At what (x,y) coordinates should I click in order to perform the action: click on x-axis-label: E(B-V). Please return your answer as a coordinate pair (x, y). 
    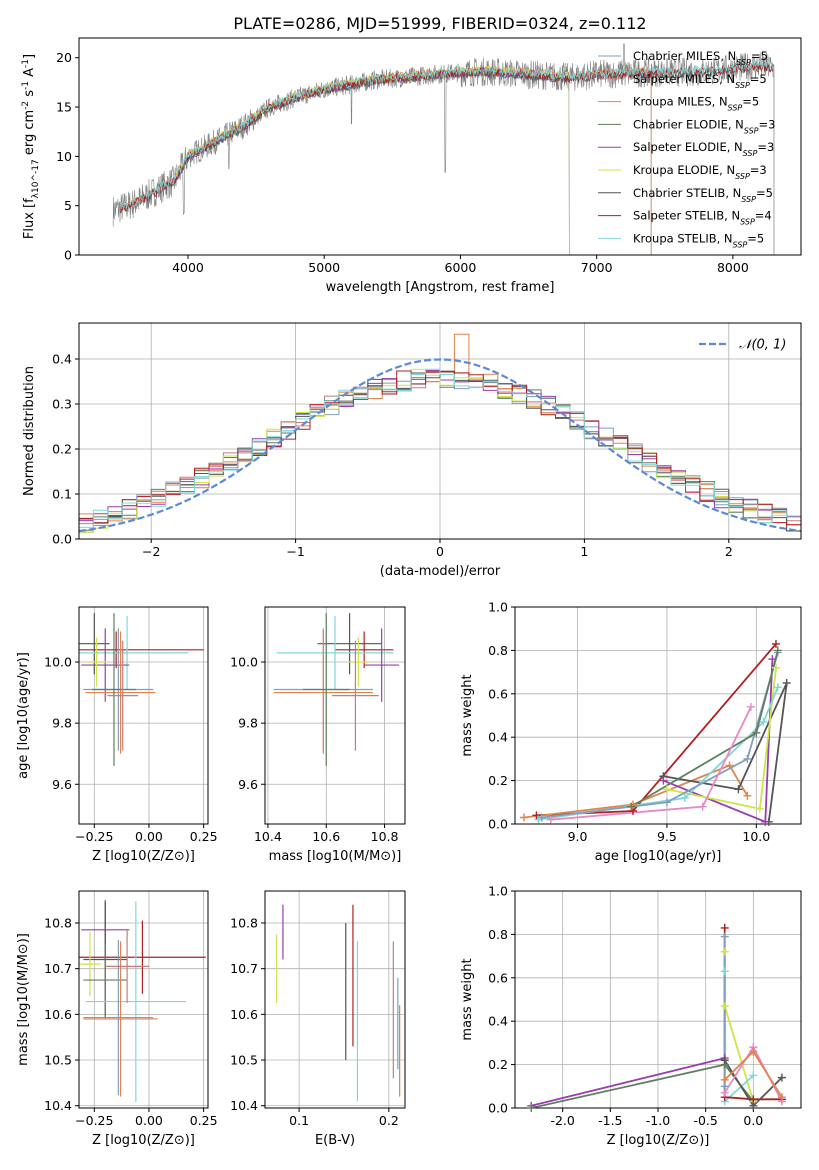
    Looking at the image, I should click on (335, 1140).